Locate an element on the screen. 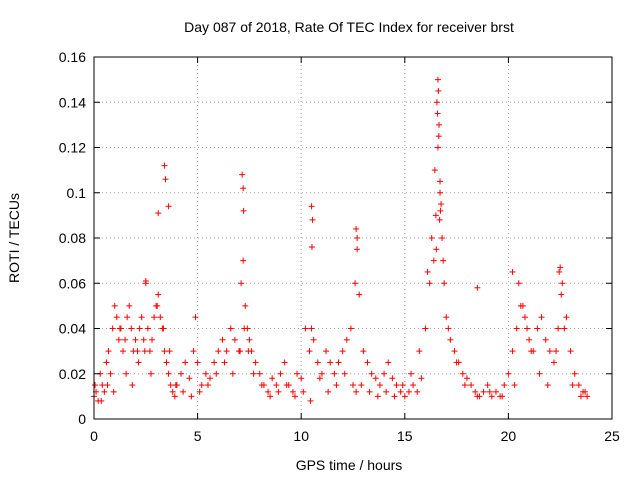 The width and height of the screenshot is (640, 480). x-tick-label: 20 is located at coordinates (509, 436).